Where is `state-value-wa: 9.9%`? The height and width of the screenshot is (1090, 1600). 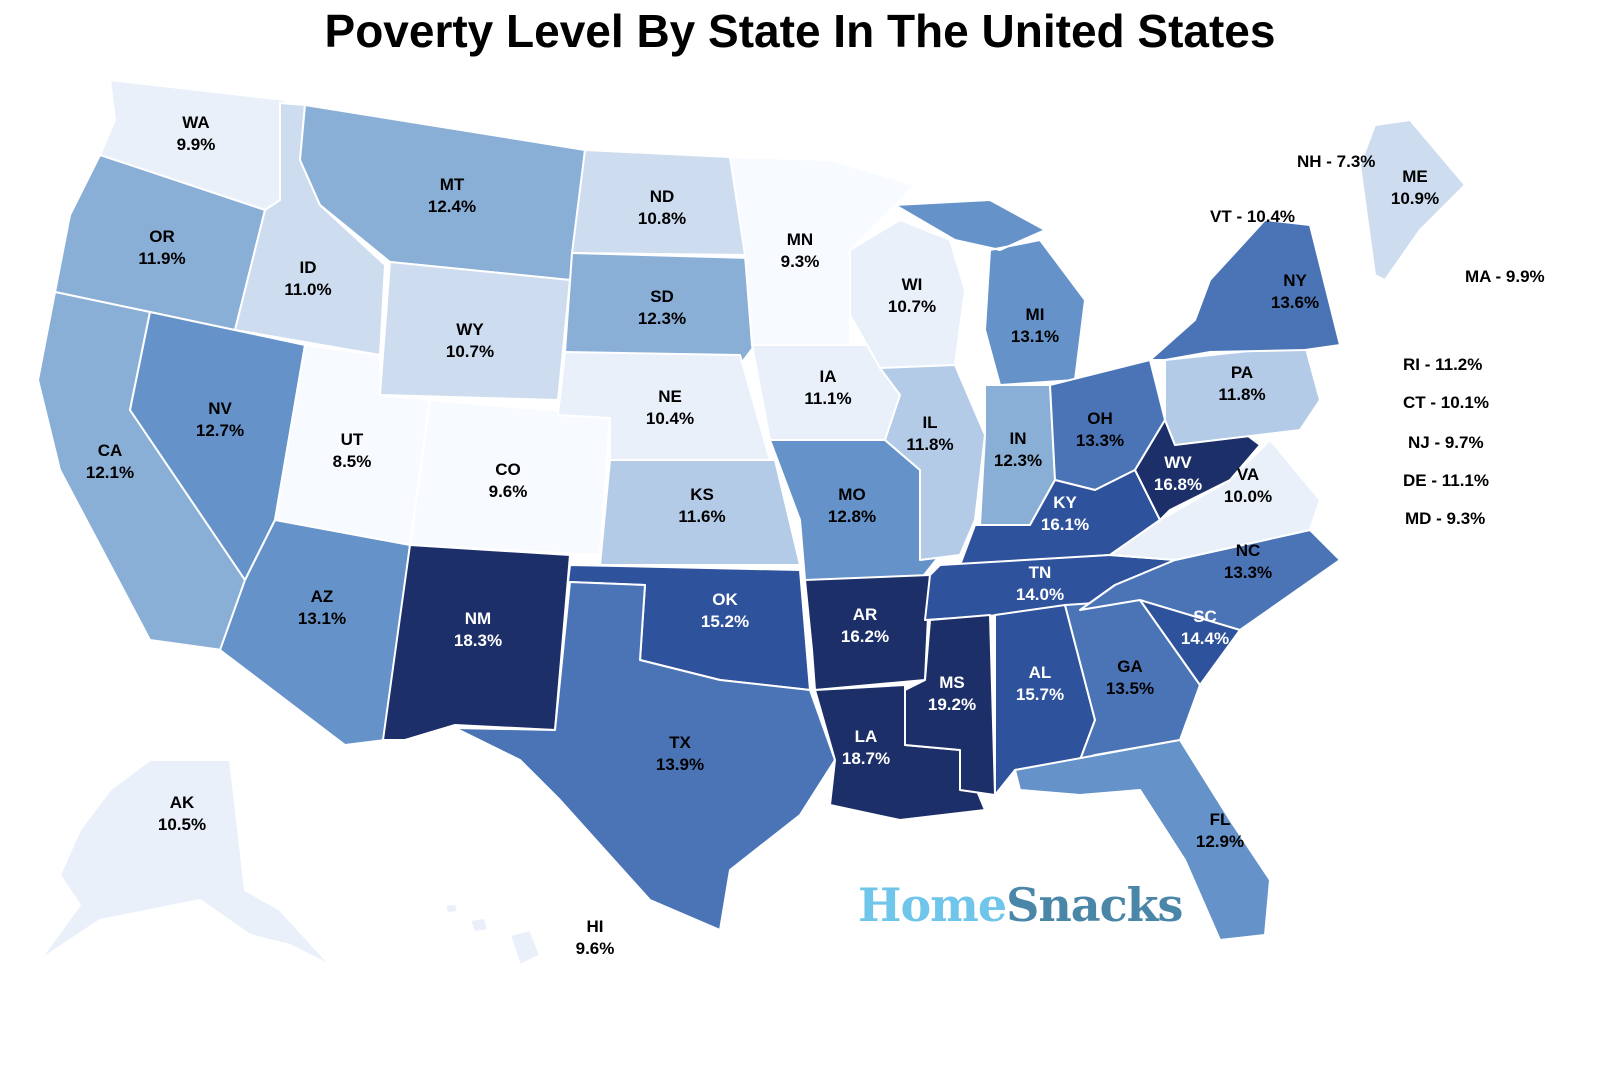
state-value-wa: 9.9% is located at coordinates (196, 144).